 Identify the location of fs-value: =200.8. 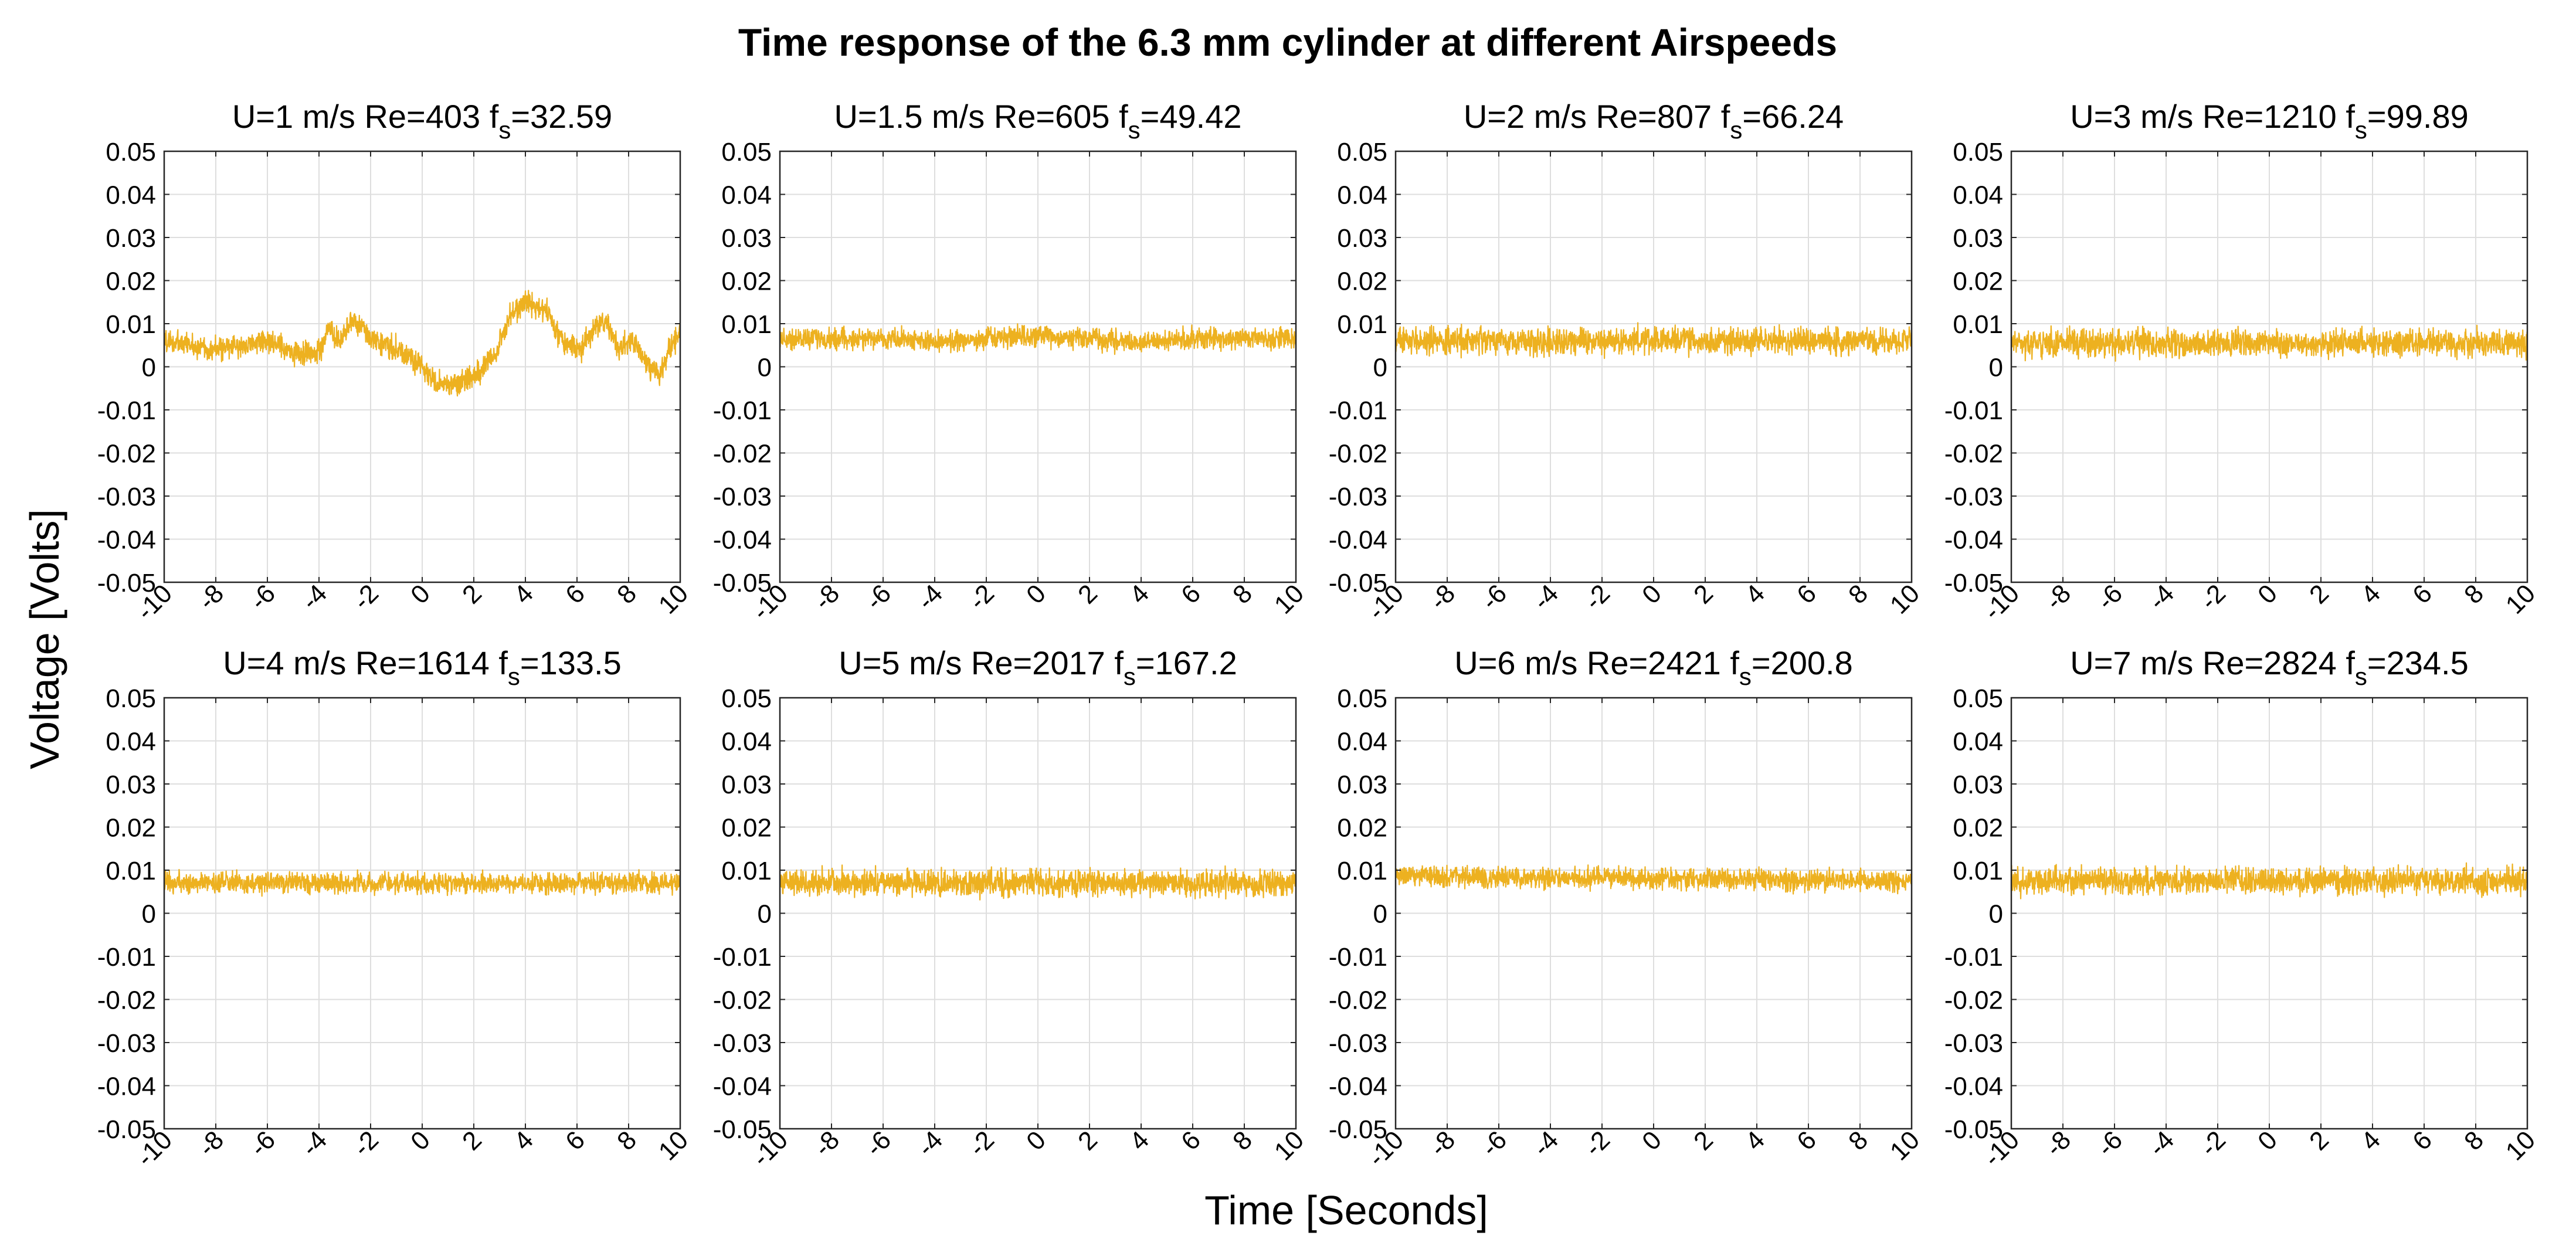
(1802, 663).